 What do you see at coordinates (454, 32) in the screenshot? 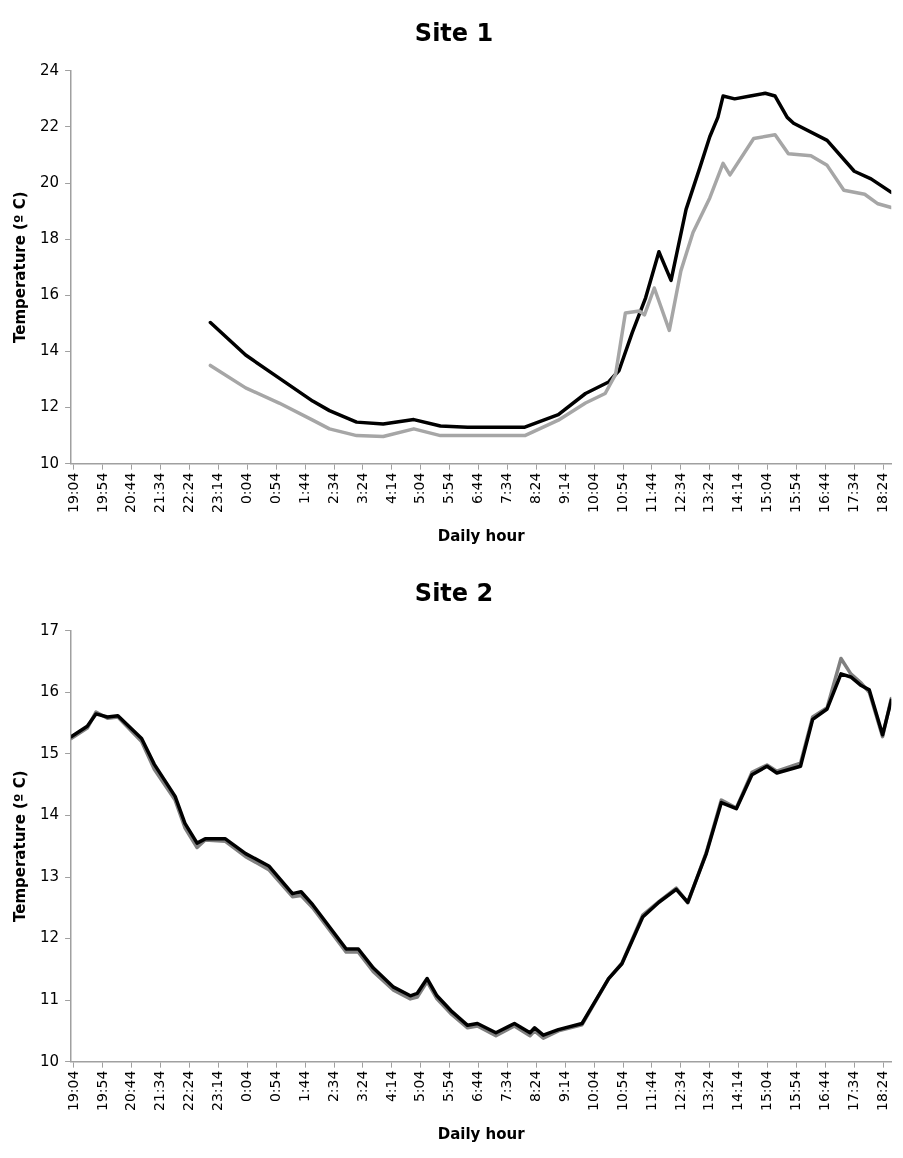
I see `chart-title: Site 1` at bounding box center [454, 32].